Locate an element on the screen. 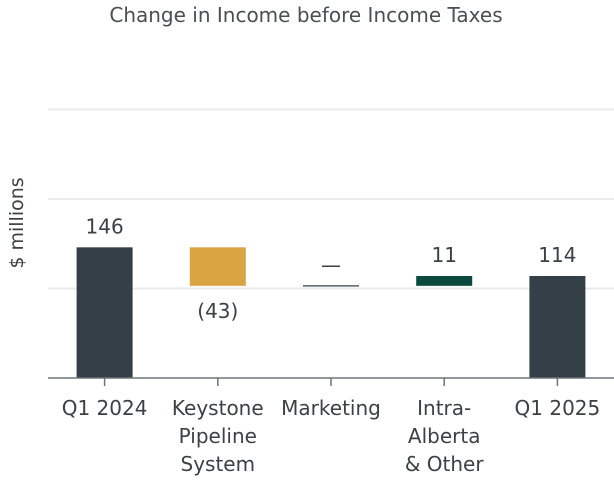 The image size is (614, 480). chart-title: Change in Income before Income Taxes is located at coordinates (305, 15).